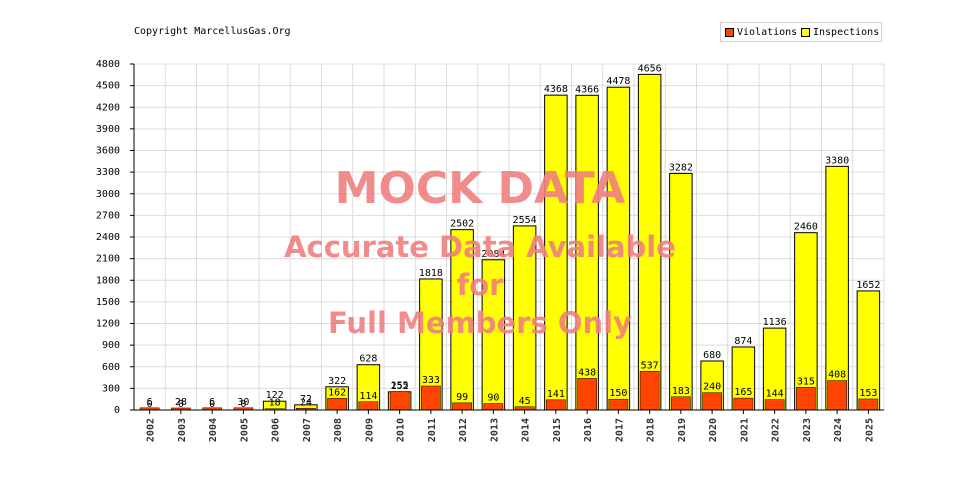 The width and height of the screenshot is (960, 500). I want to click on x-tick-label: 2003, so click(182, 430).